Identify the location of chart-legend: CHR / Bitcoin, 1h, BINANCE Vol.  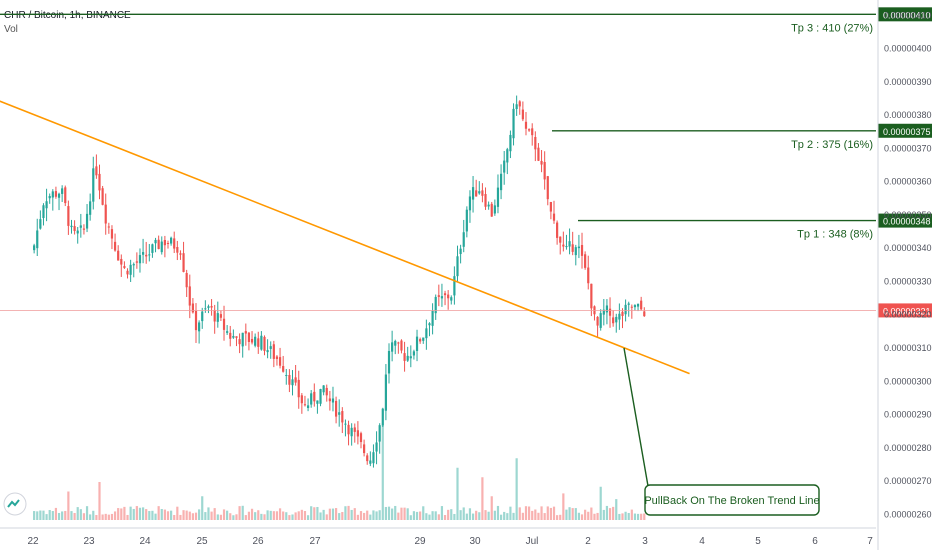
(67, 23).